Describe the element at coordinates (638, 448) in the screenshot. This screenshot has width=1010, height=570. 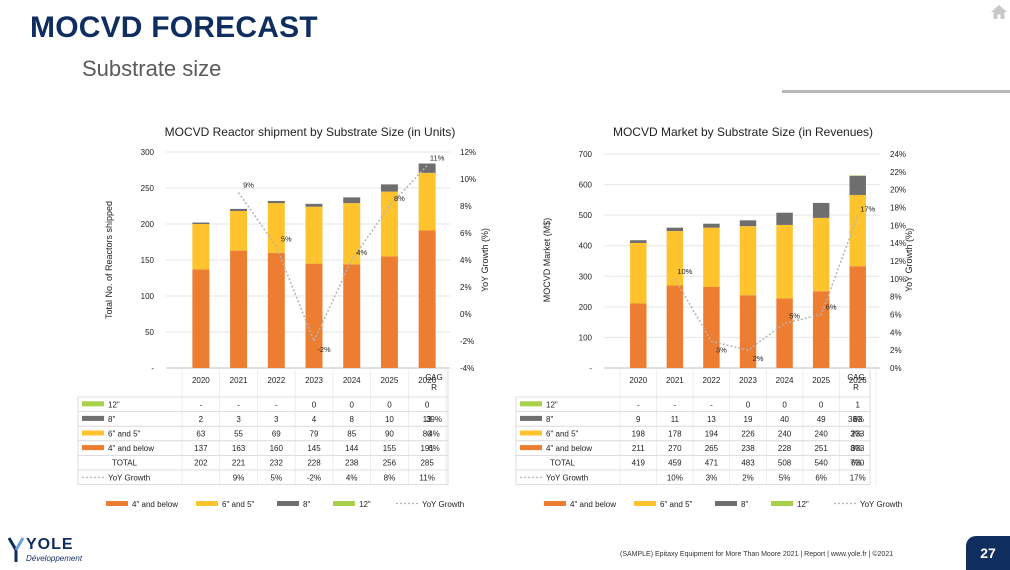
I see `table-cell: 211` at that location.